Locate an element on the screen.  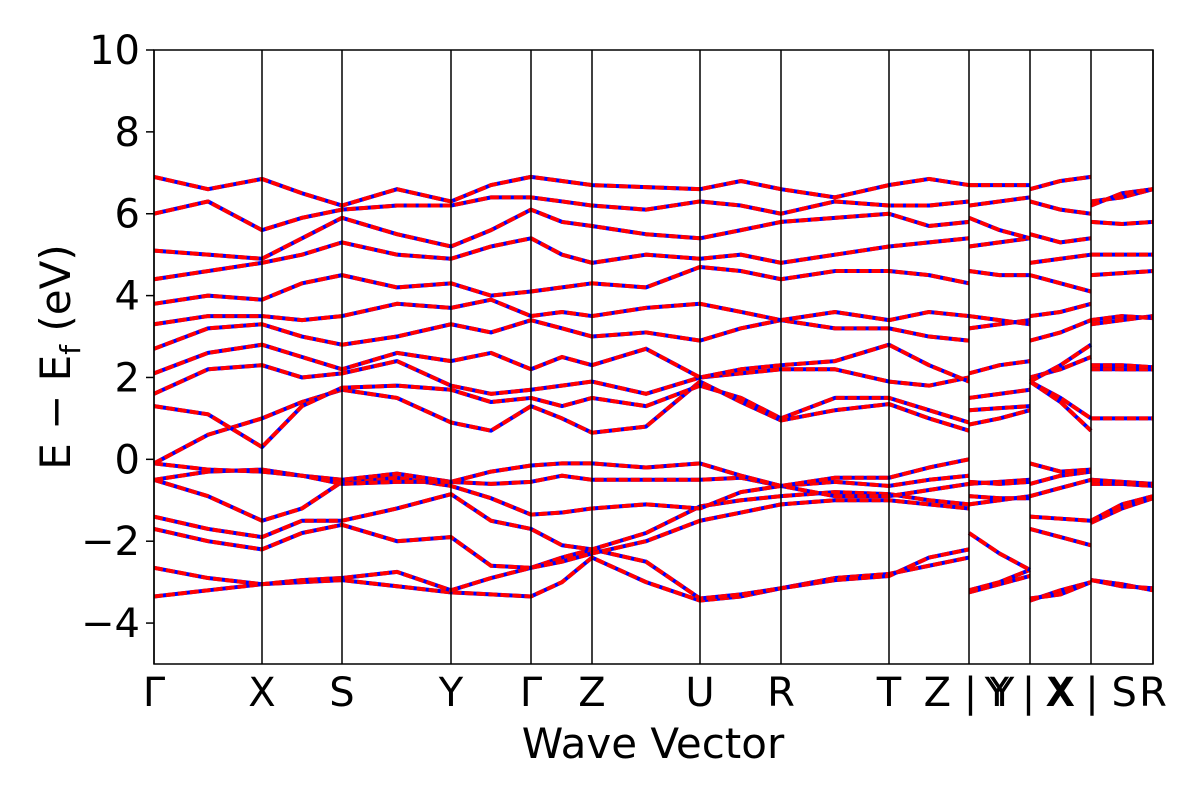
y-label-unit: (eV) is located at coordinates (55, 294).